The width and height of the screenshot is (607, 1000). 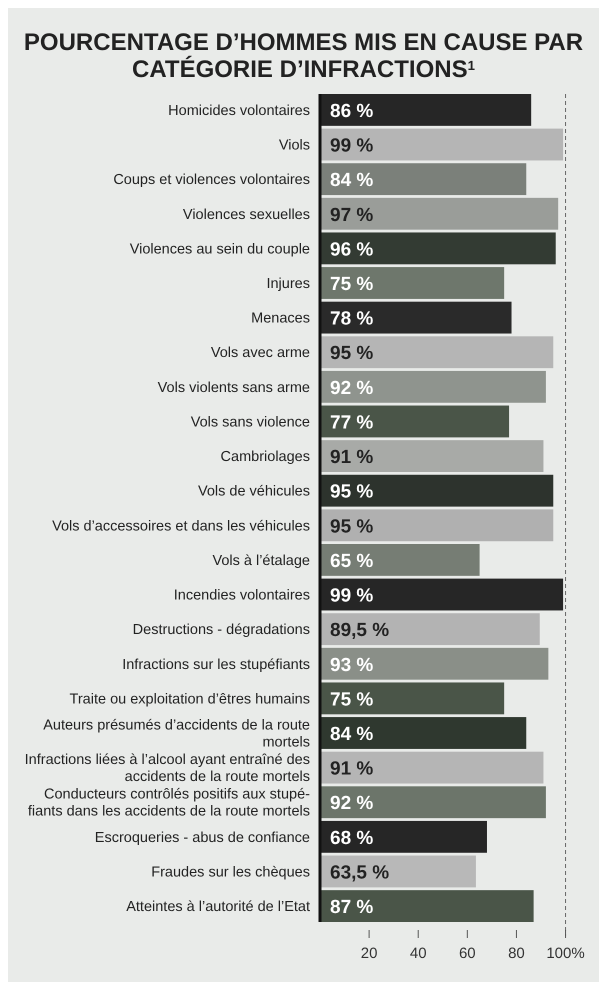 What do you see at coordinates (352, 319) in the screenshot?
I see `data-label: 78 %` at bounding box center [352, 319].